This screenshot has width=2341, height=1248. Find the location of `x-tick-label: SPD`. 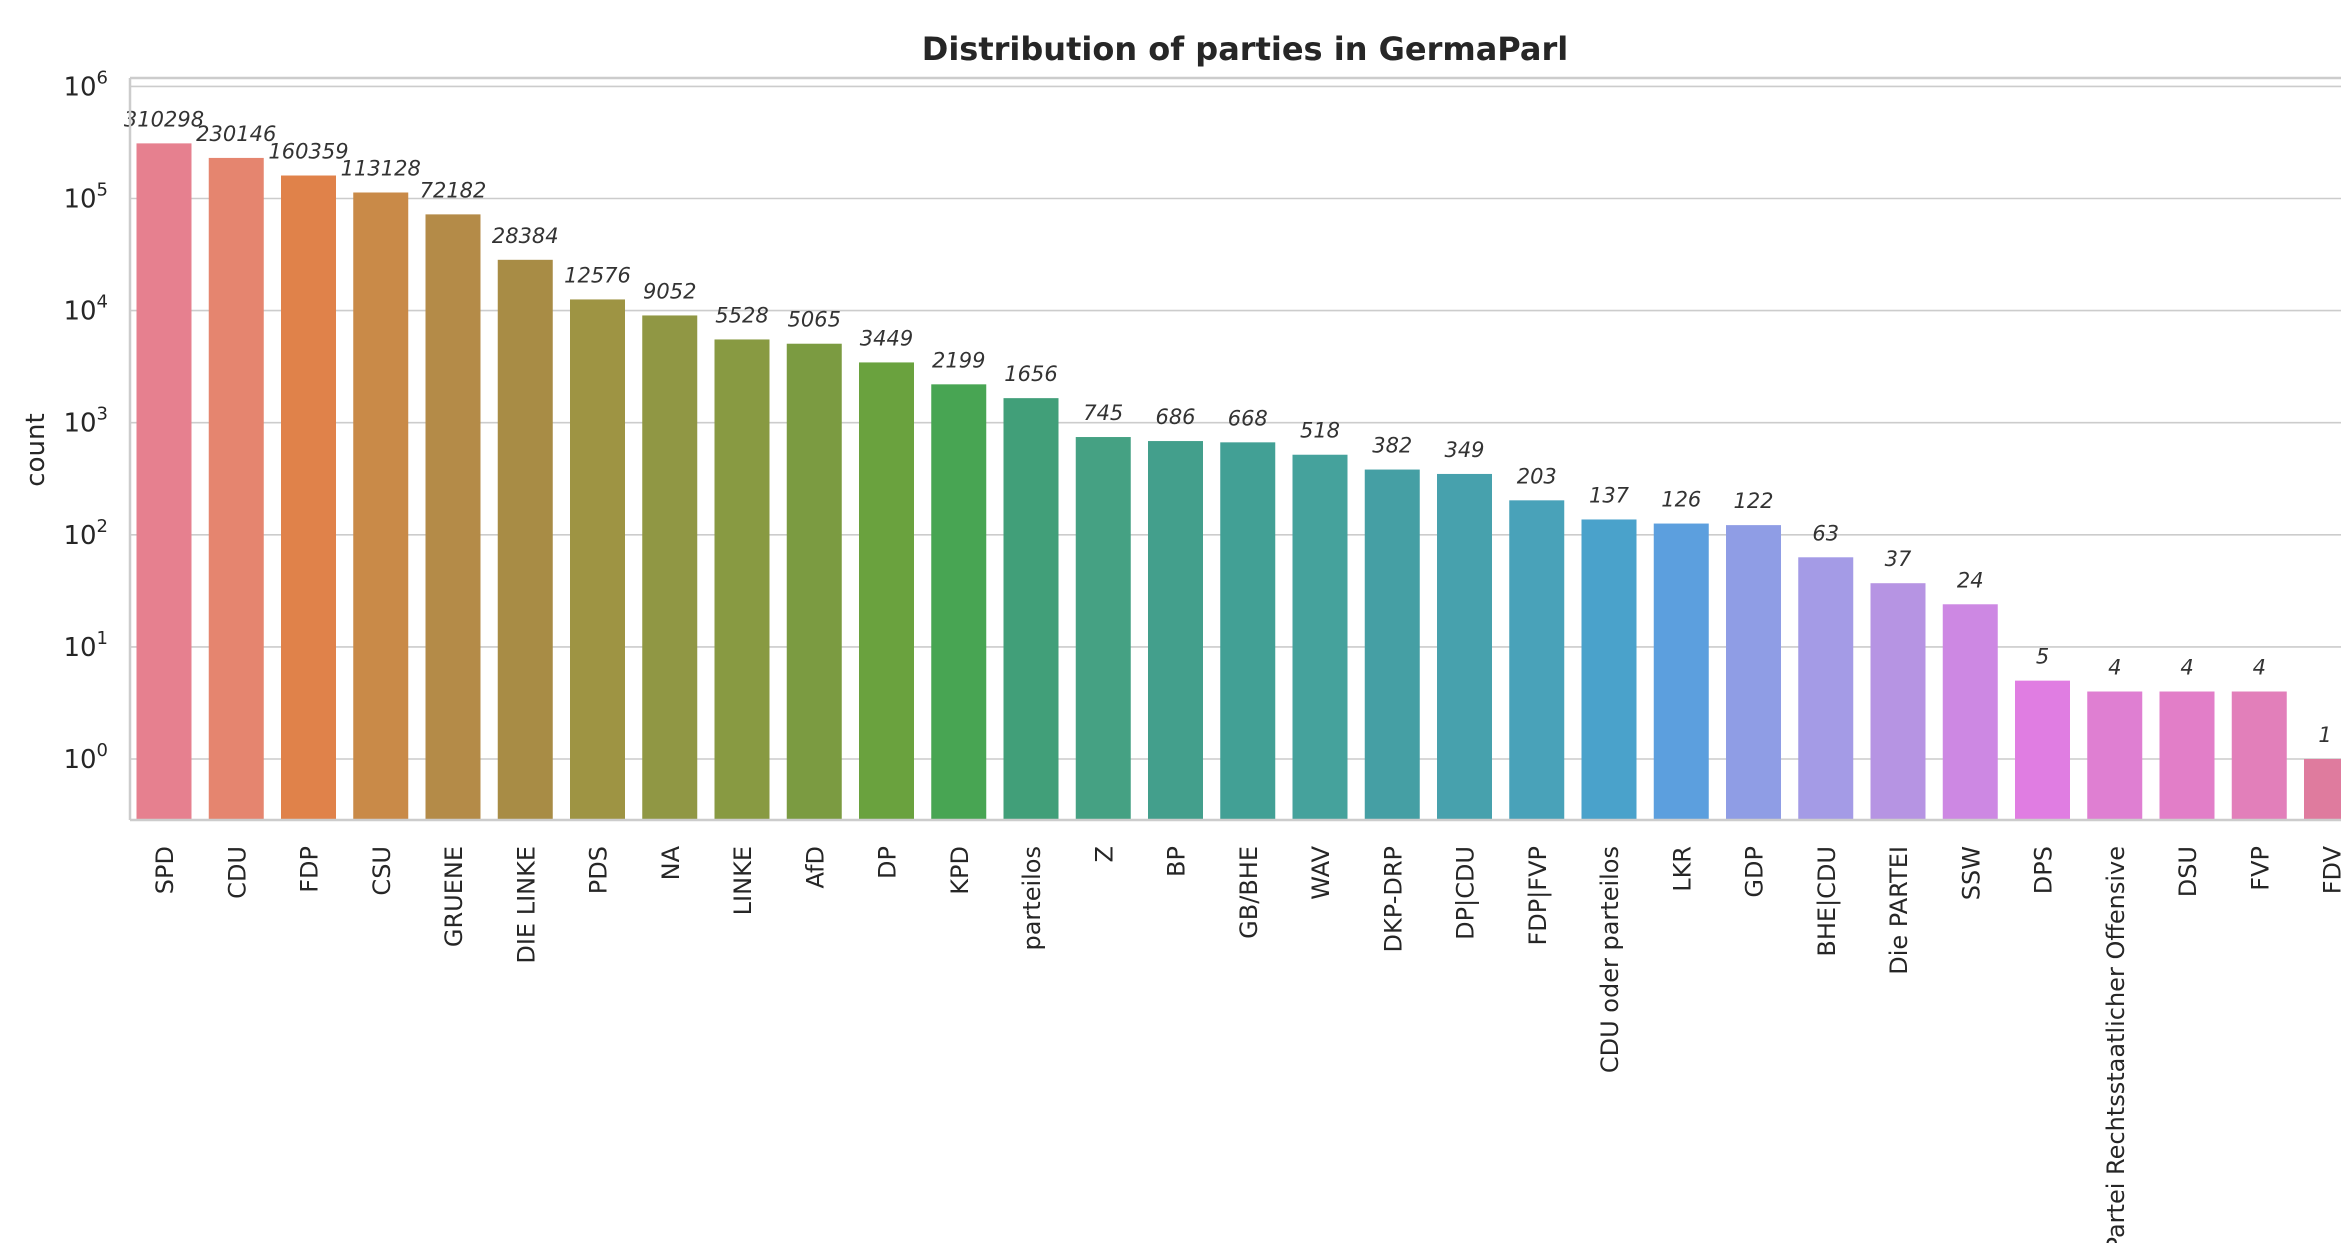

x-tick-label: SPD is located at coordinates (165, 870).